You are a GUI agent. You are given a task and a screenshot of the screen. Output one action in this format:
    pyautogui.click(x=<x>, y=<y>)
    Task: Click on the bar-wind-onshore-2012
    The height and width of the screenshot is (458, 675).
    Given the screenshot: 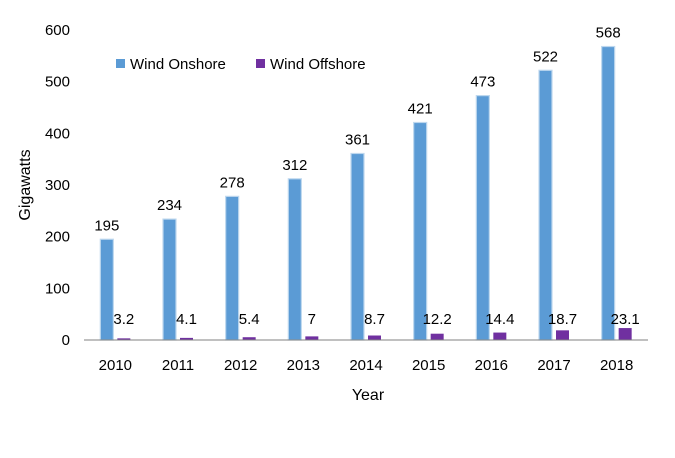 What is the action you would take?
    pyautogui.click(x=232, y=268)
    